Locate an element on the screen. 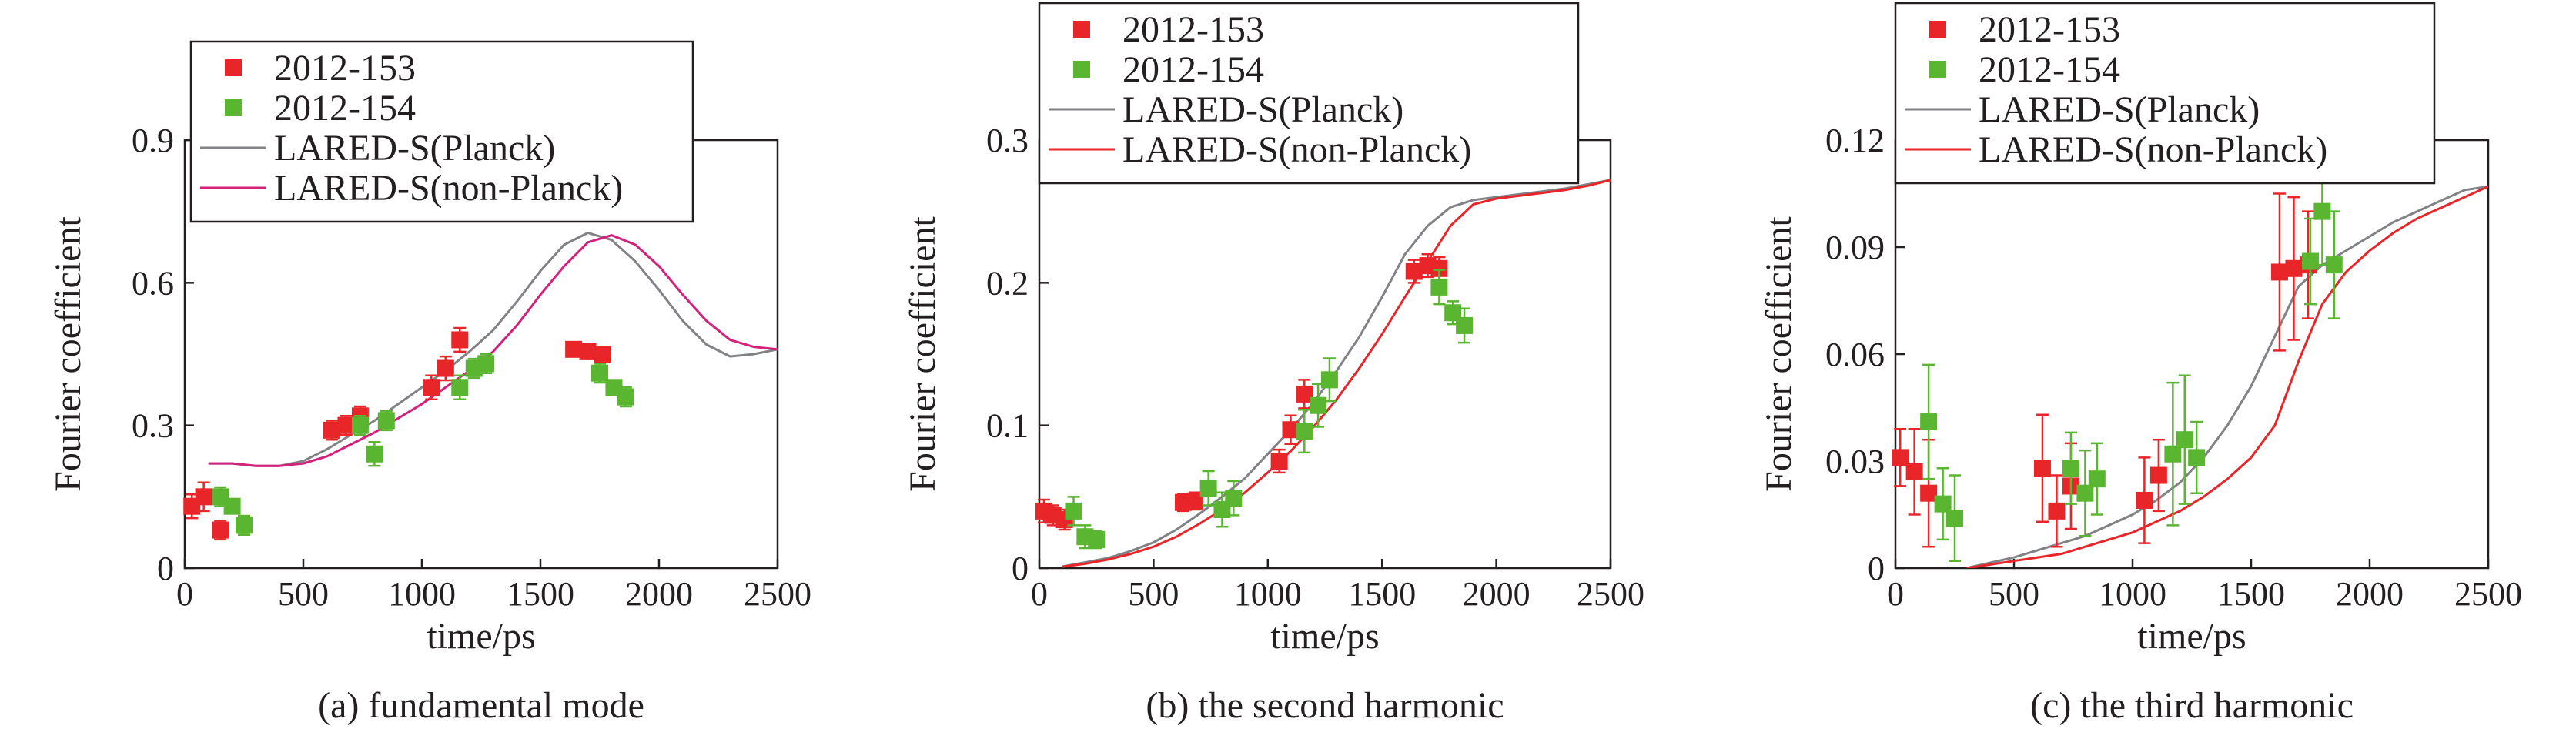 The height and width of the screenshot is (729, 2576). plot-frame is located at coordinates (1325, 354).